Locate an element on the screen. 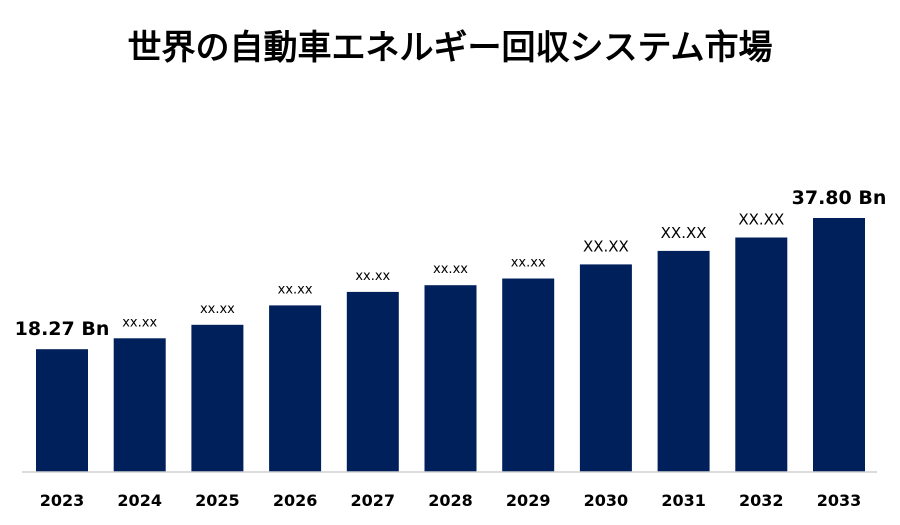 This screenshot has height=525, width=900. data-label-2025: xx.xx is located at coordinates (217, 309).